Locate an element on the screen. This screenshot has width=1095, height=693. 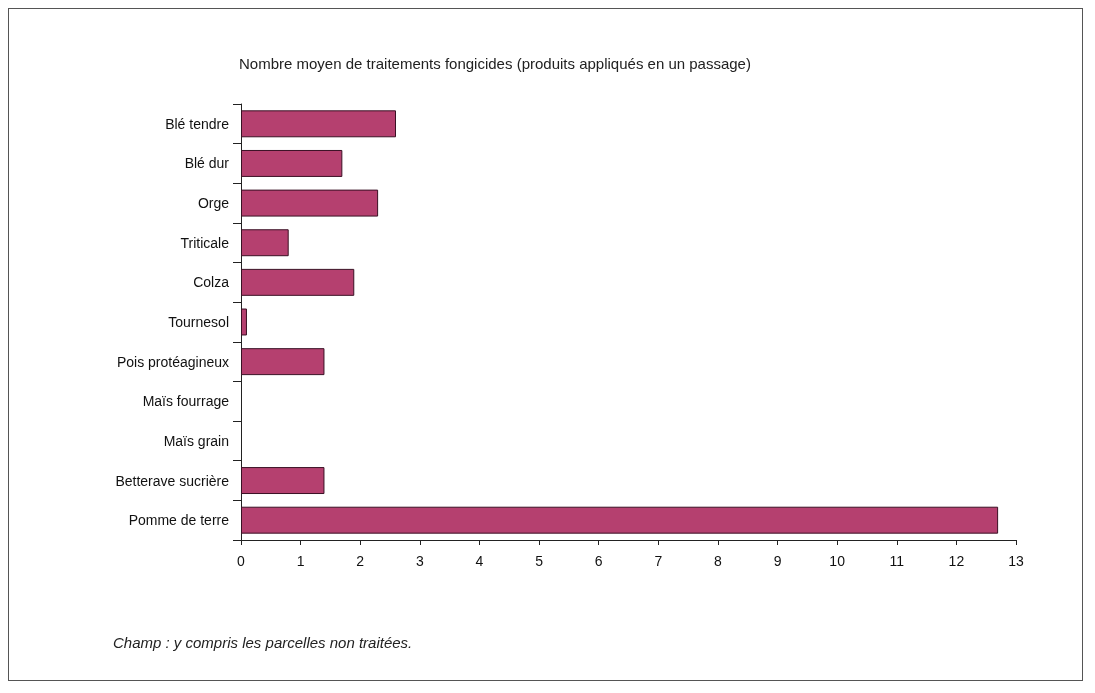
x-tick-label: 8 is located at coordinates (718, 561).